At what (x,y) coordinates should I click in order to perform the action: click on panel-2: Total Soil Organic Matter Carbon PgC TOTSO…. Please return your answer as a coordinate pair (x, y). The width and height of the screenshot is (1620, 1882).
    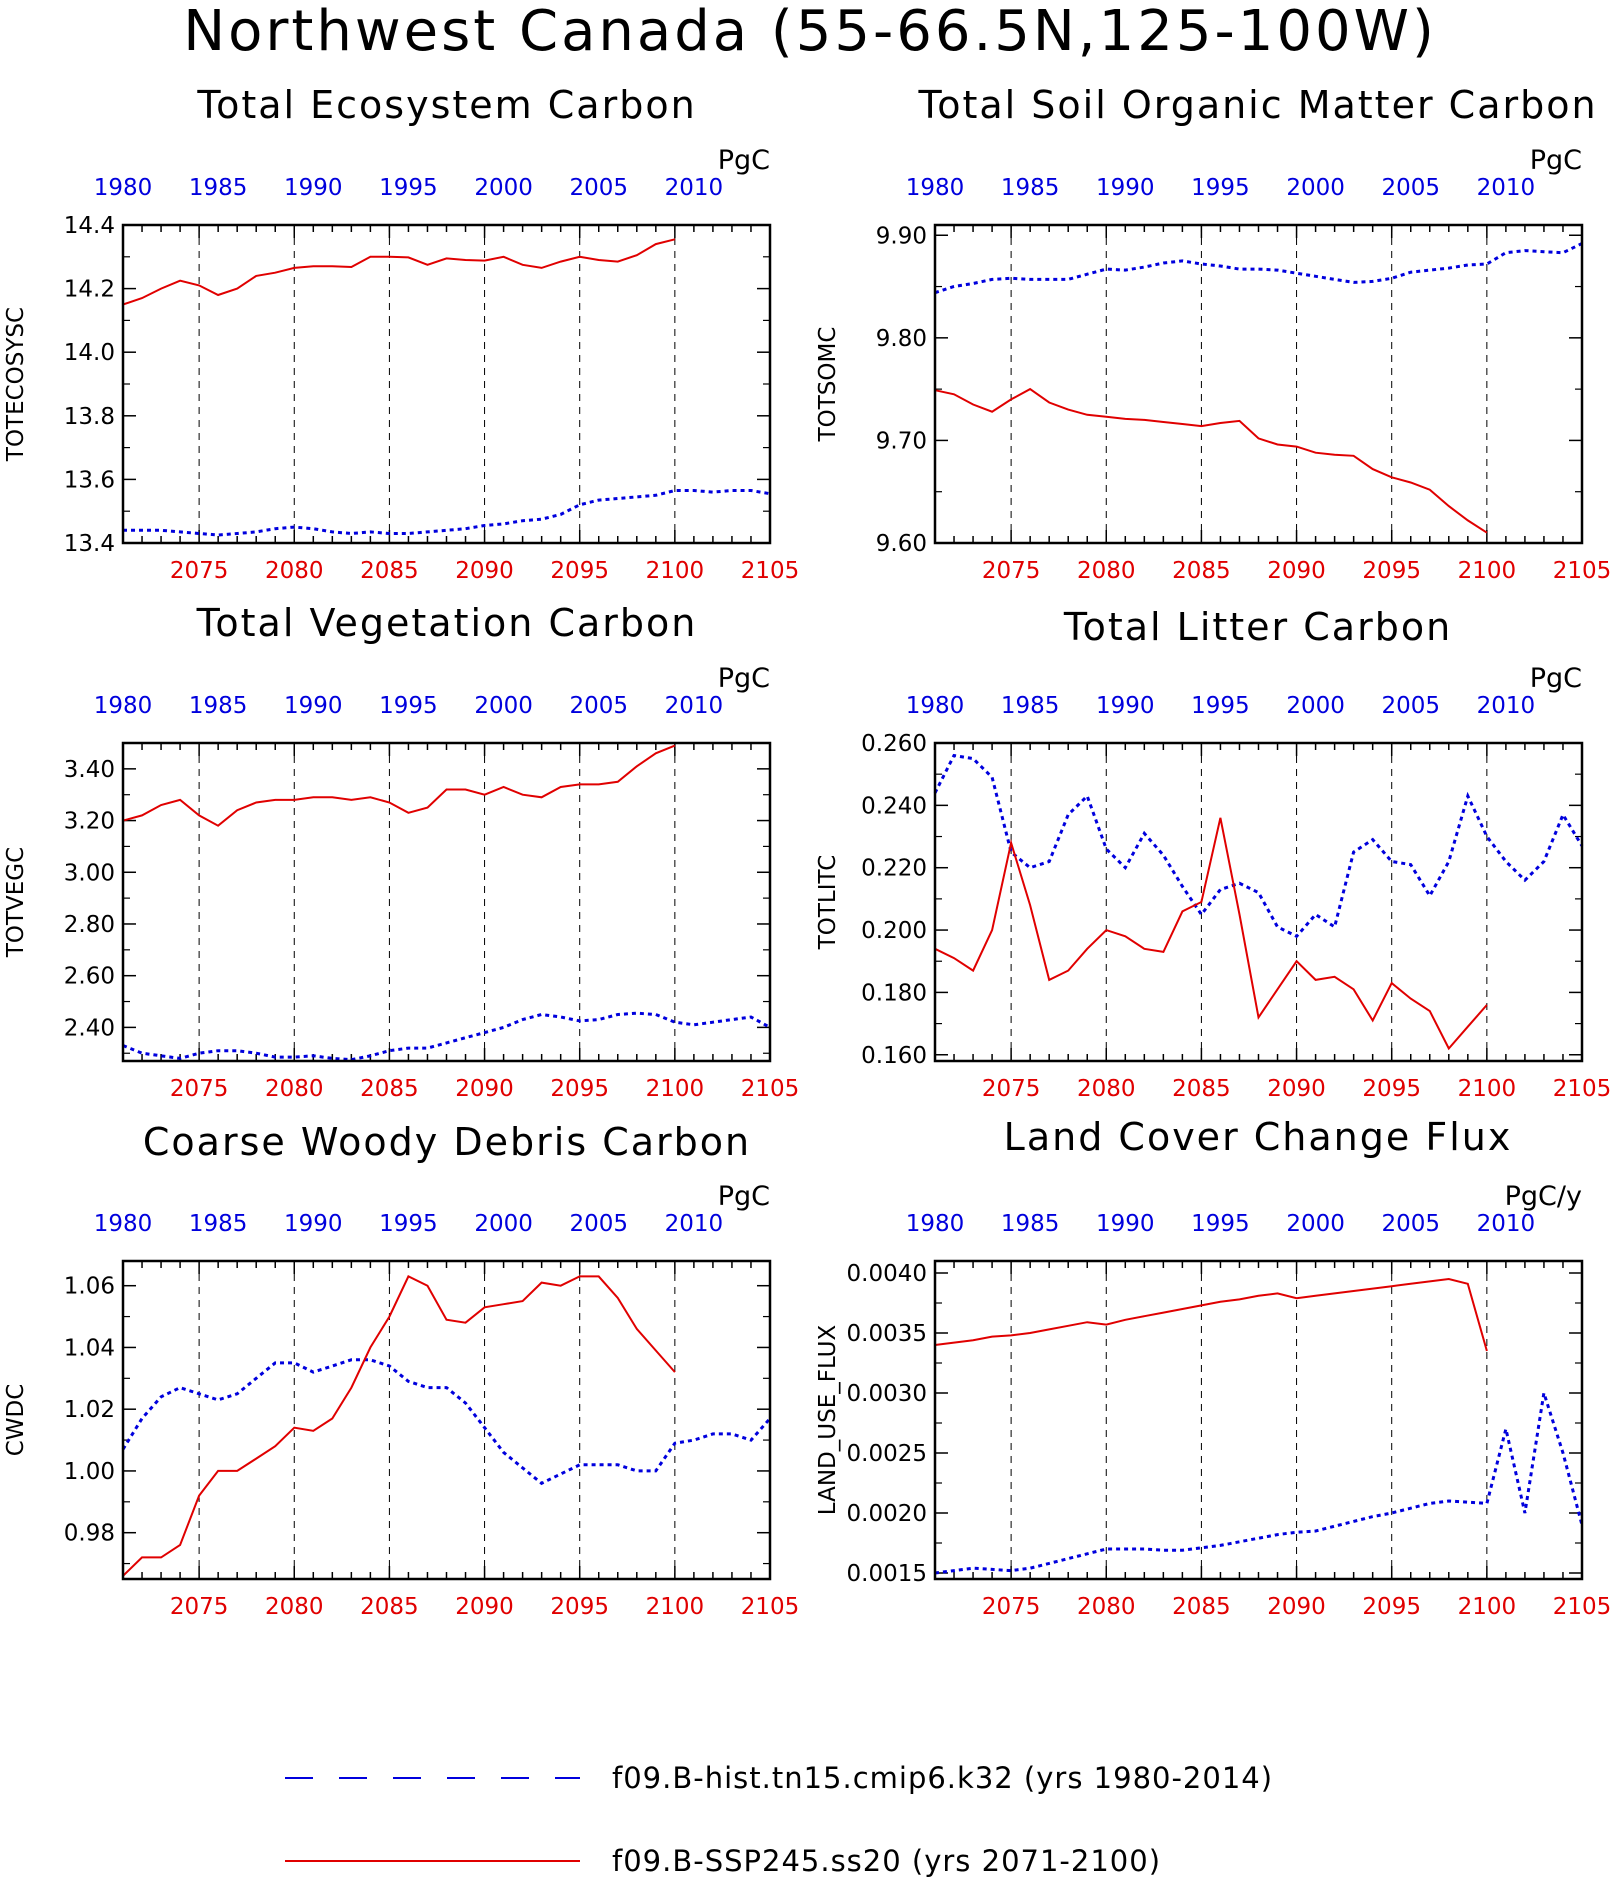
    Looking at the image, I should click on (1213, 333).